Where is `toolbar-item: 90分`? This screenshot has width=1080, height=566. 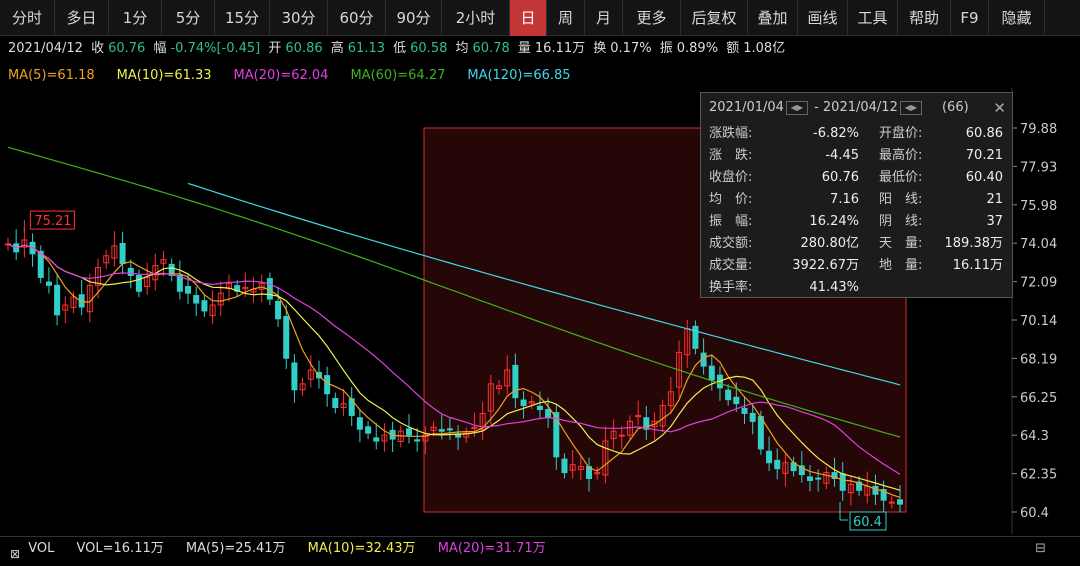
toolbar-item: 90分 is located at coordinates (414, 18).